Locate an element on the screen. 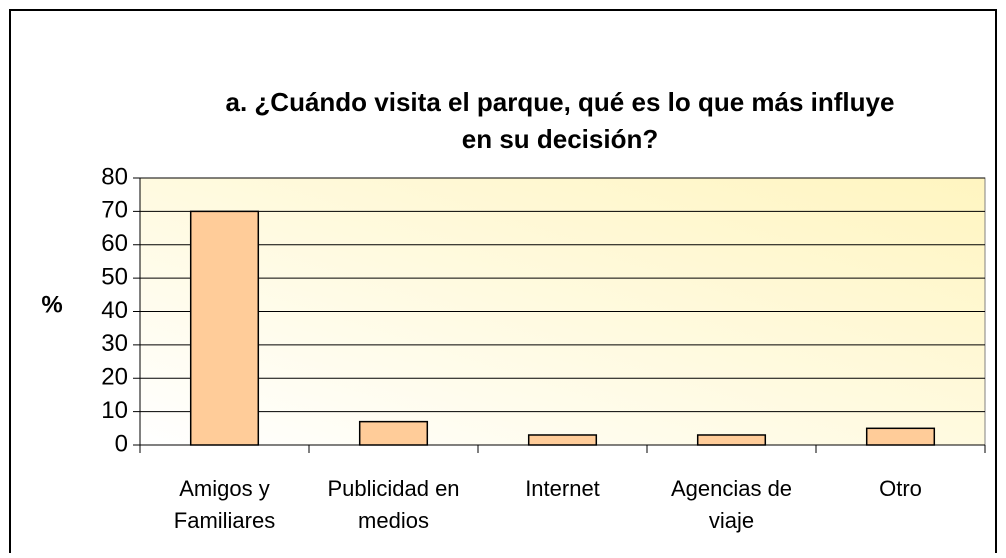  x-tick-label: Amigos y Familiares is located at coordinates (224, 504).